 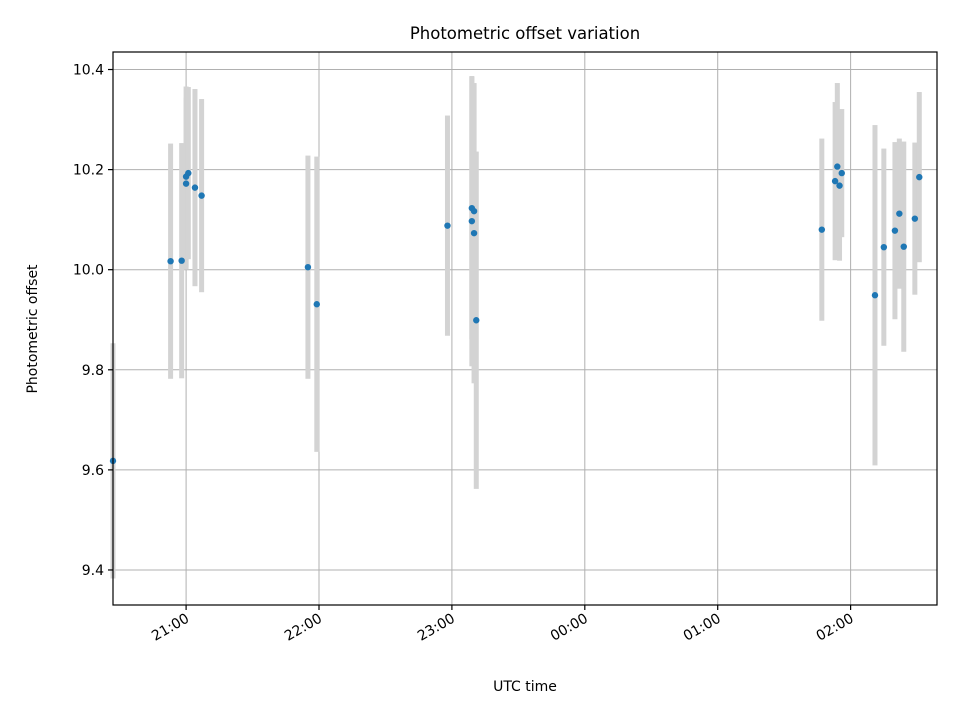 I want to click on y-axis: 9.4 9.6 9.8 10.0 10.2 10.4, so click(x=93, y=321).